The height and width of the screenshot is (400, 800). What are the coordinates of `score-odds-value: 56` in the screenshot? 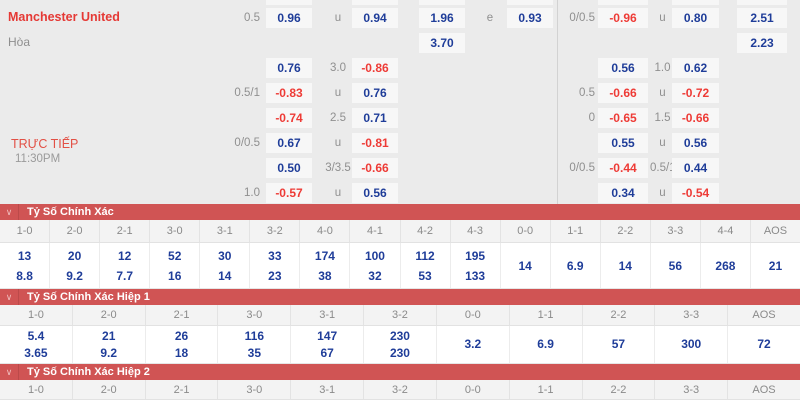 It's located at (675, 265).